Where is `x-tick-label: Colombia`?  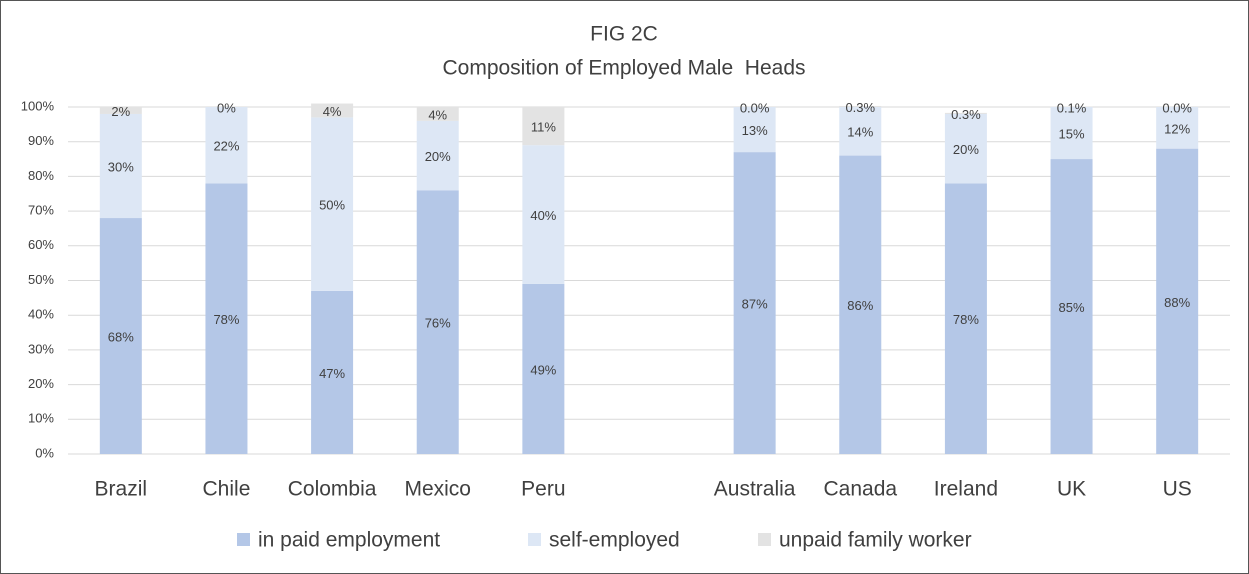 x-tick-label: Colombia is located at coordinates (332, 489).